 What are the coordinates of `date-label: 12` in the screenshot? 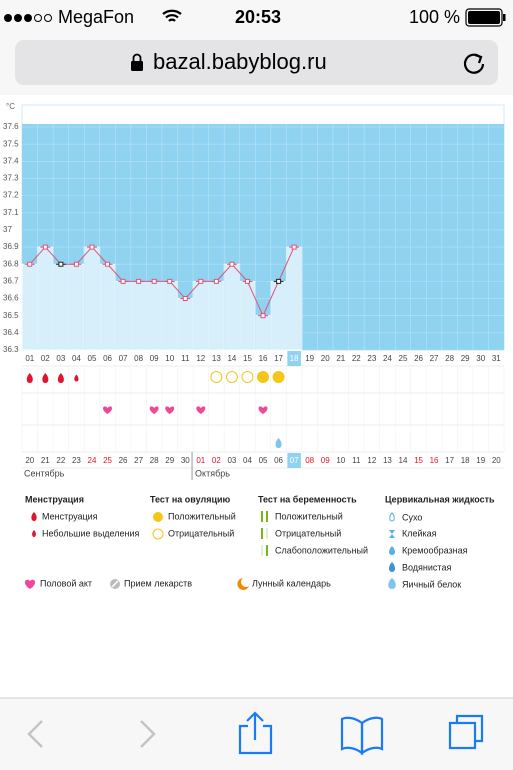 It's located at (371, 460).